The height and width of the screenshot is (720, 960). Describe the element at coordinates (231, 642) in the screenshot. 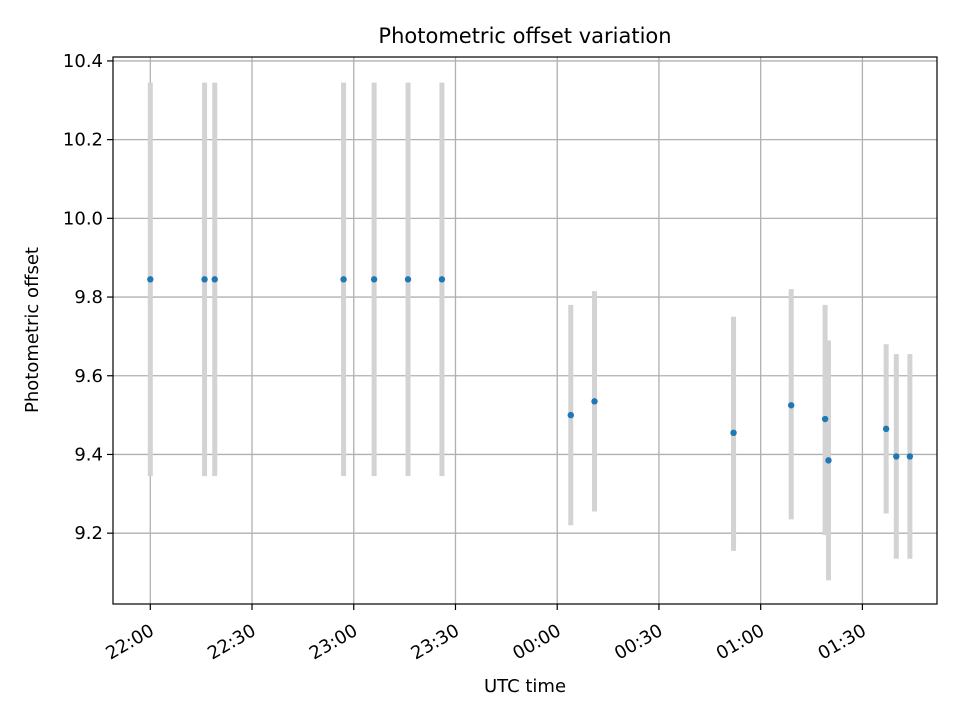

I see `x-tick-label: 22:30` at that location.